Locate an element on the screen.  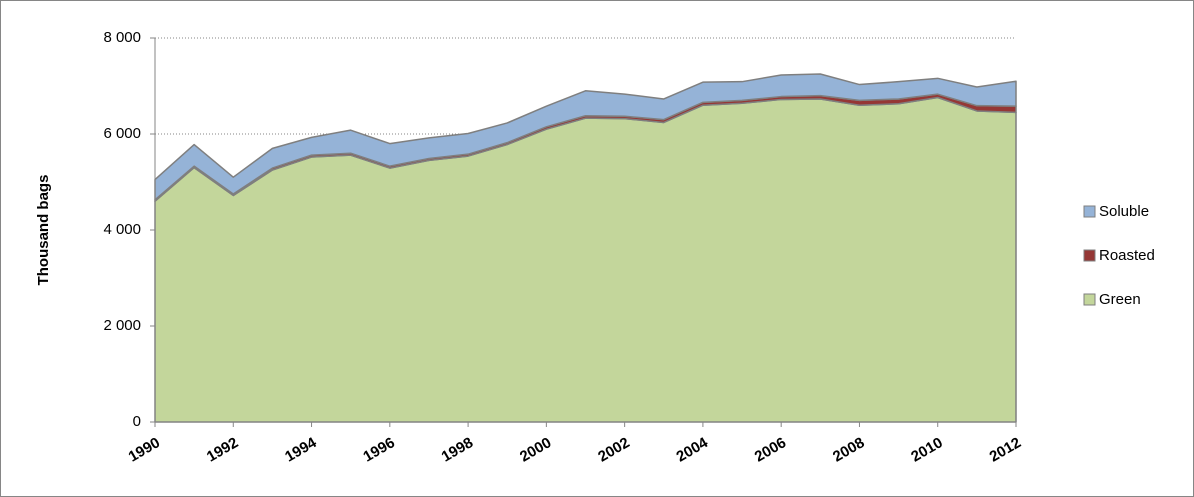
legend-label: Soluble is located at coordinates (1124, 211).